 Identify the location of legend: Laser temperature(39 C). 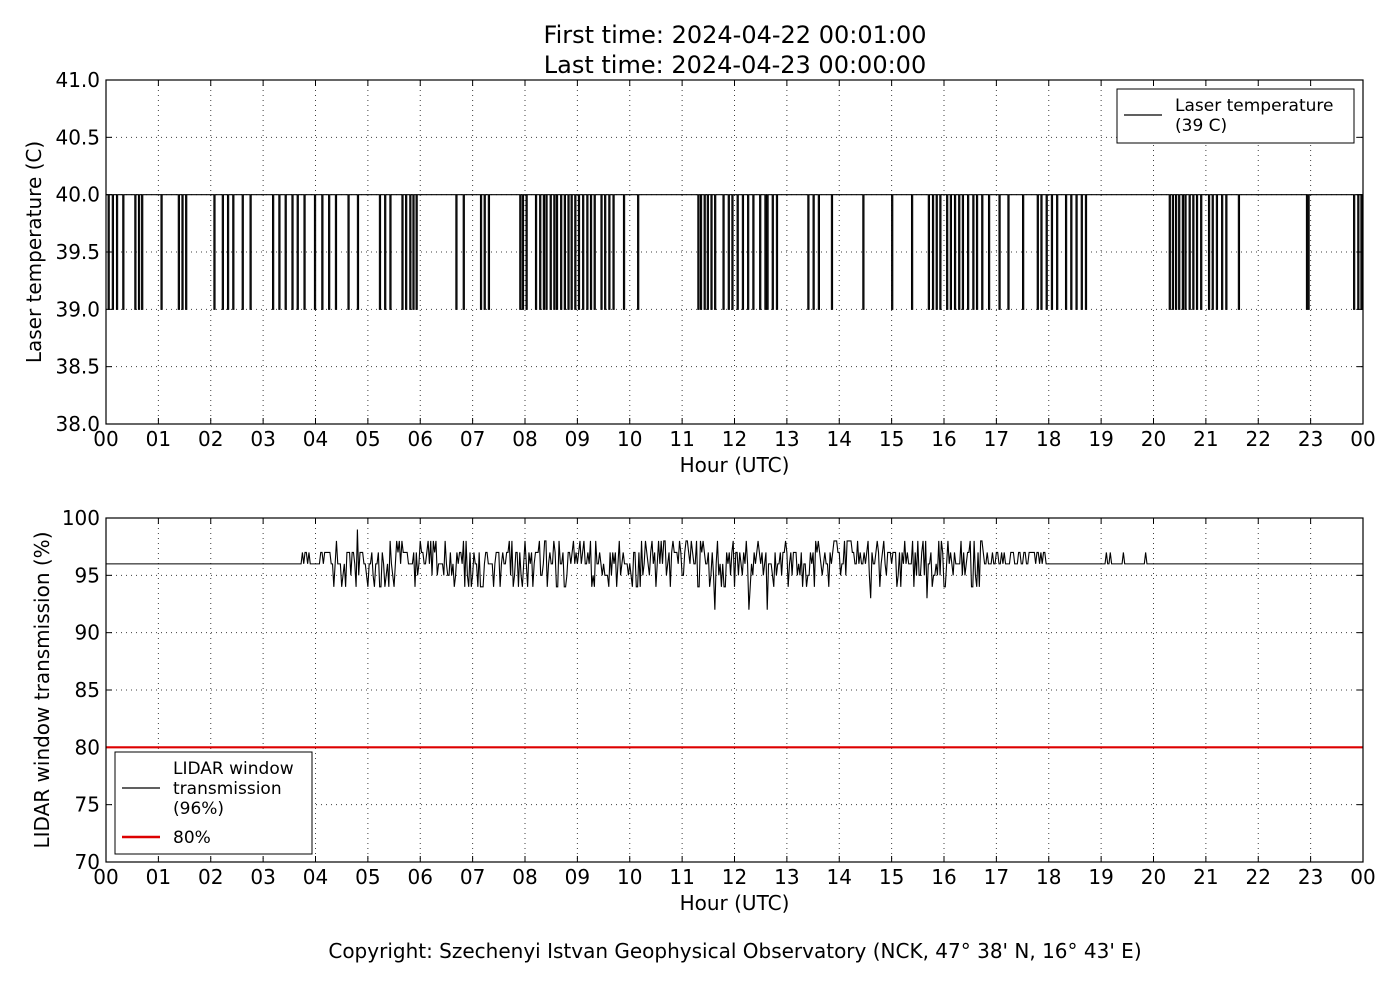
(1235, 116).